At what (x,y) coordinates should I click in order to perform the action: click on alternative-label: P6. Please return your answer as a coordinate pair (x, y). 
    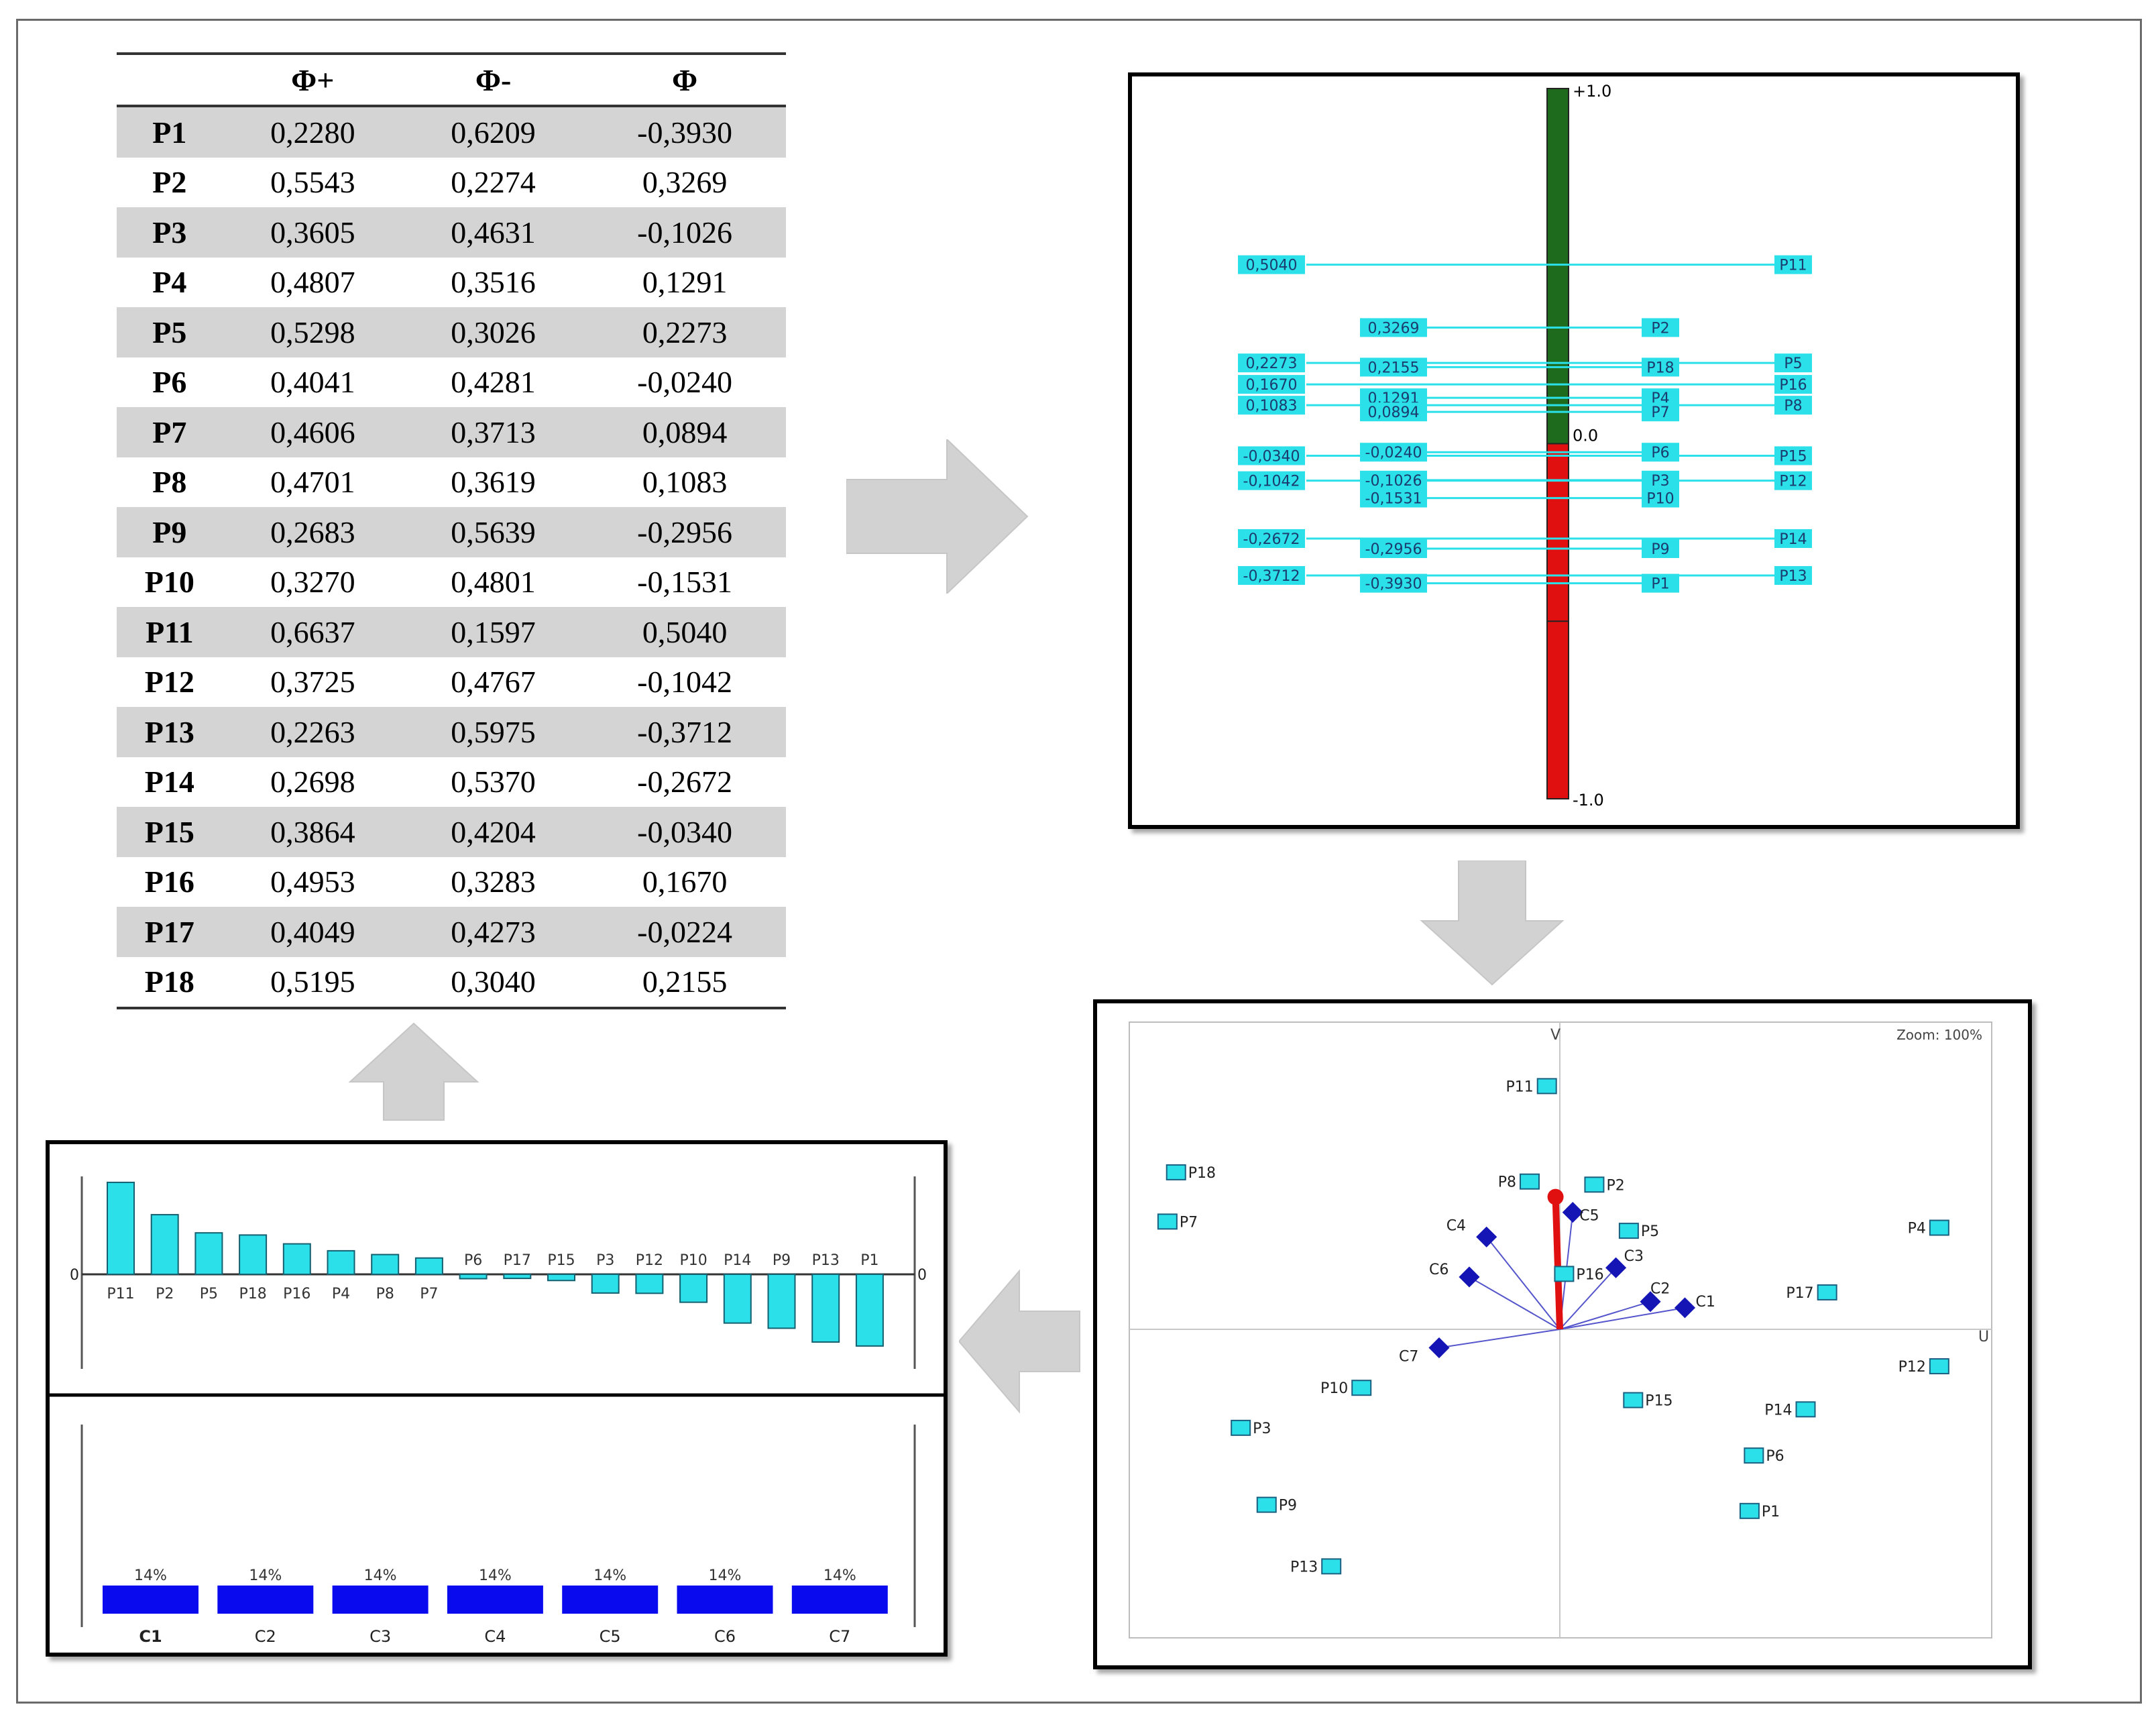
    Looking at the image, I should click on (1775, 1456).